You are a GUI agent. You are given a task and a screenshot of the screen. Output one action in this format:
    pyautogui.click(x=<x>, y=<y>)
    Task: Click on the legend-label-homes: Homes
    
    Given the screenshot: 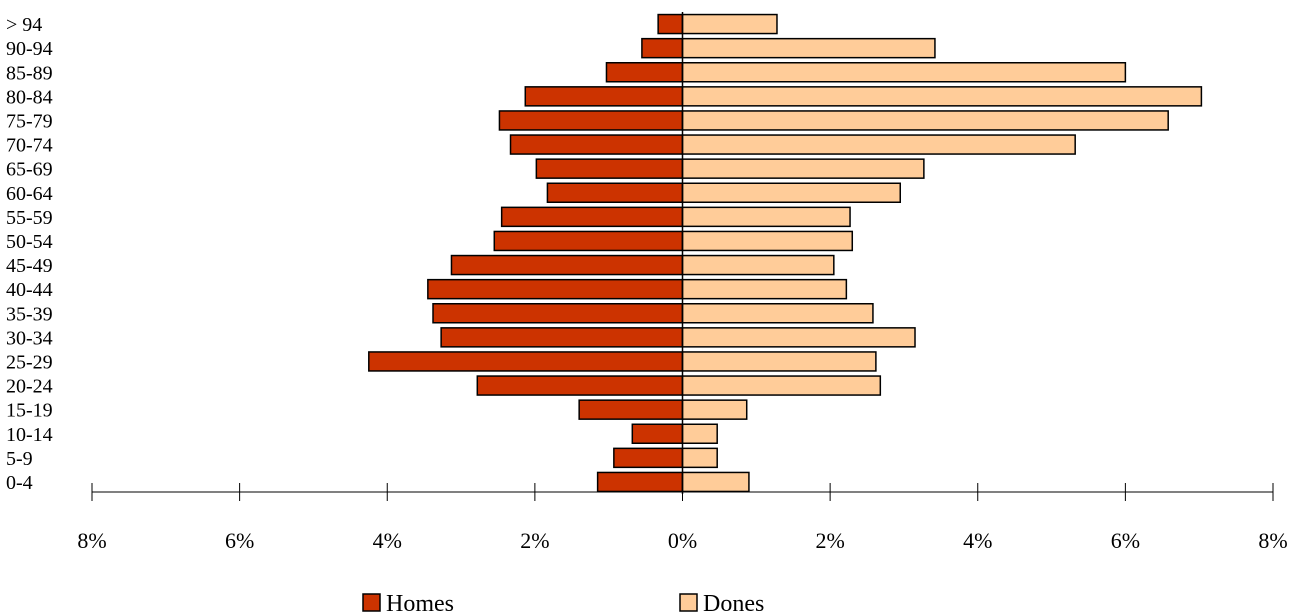 What is the action you would take?
    pyautogui.click(x=420, y=603)
    